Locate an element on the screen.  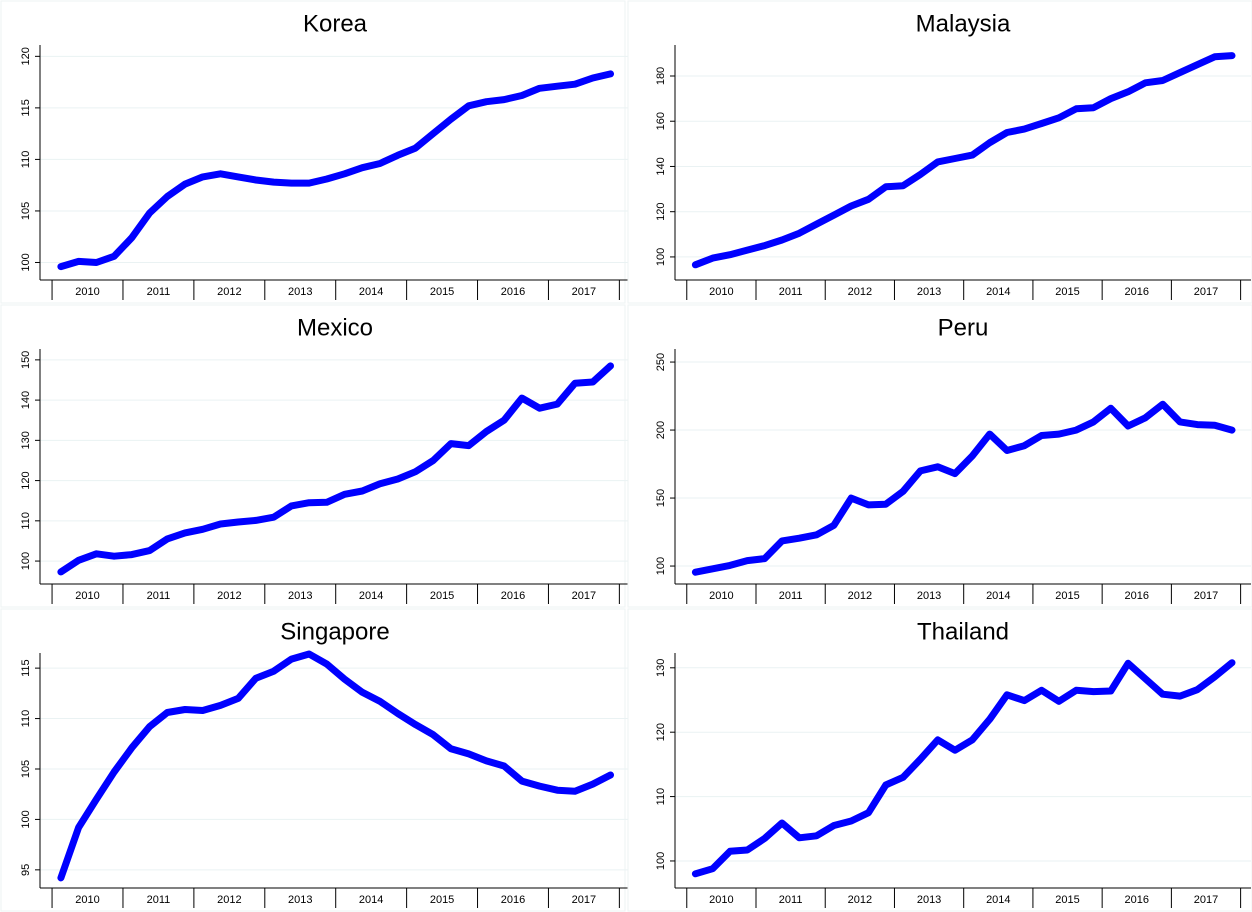
y-tick-label: 95 is located at coordinates (26, 870).